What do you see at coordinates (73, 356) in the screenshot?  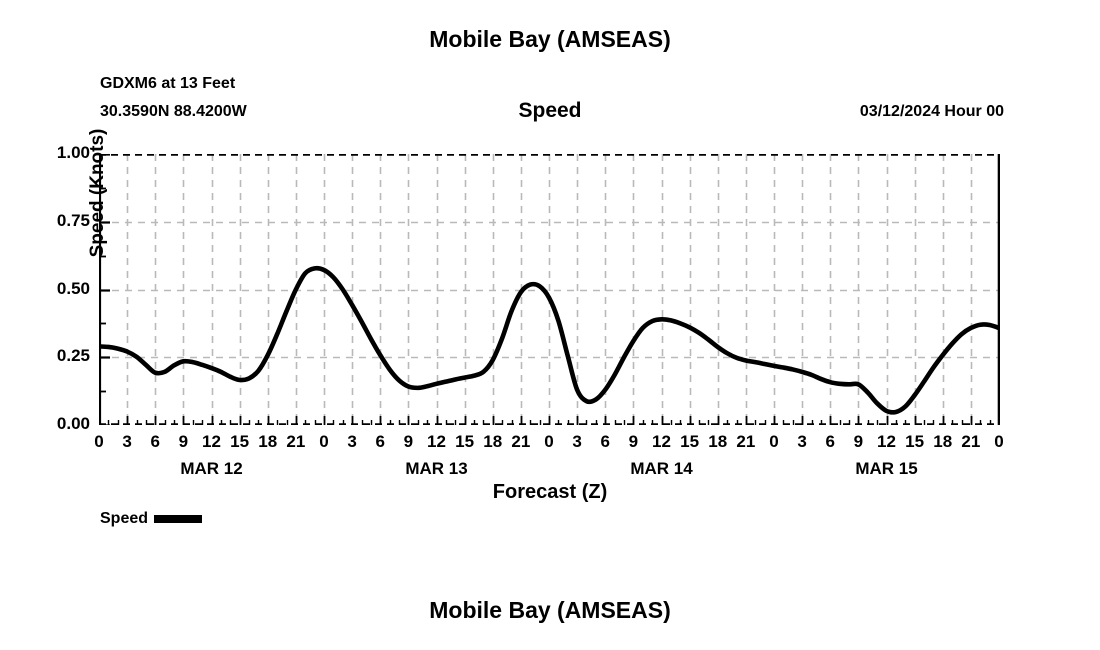 I see `y-axis-tick-label: 0.25` at bounding box center [73, 356].